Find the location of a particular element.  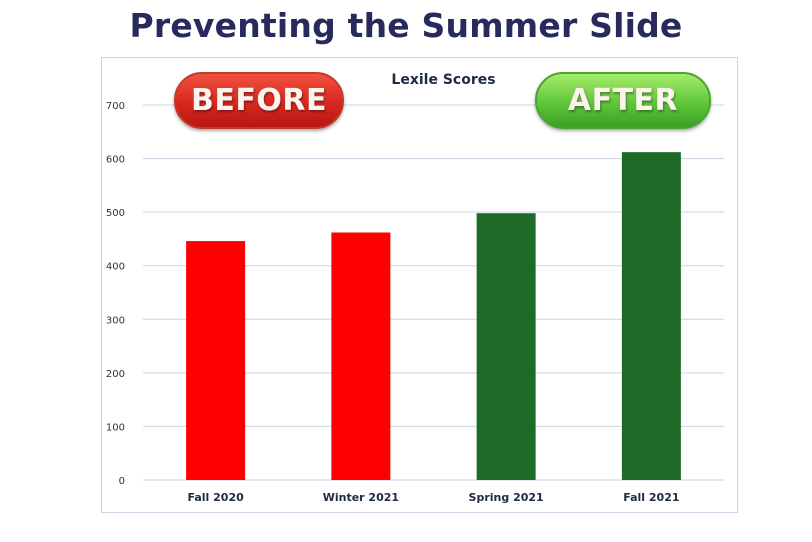

y-tick-label: 400 is located at coordinates (115, 267).